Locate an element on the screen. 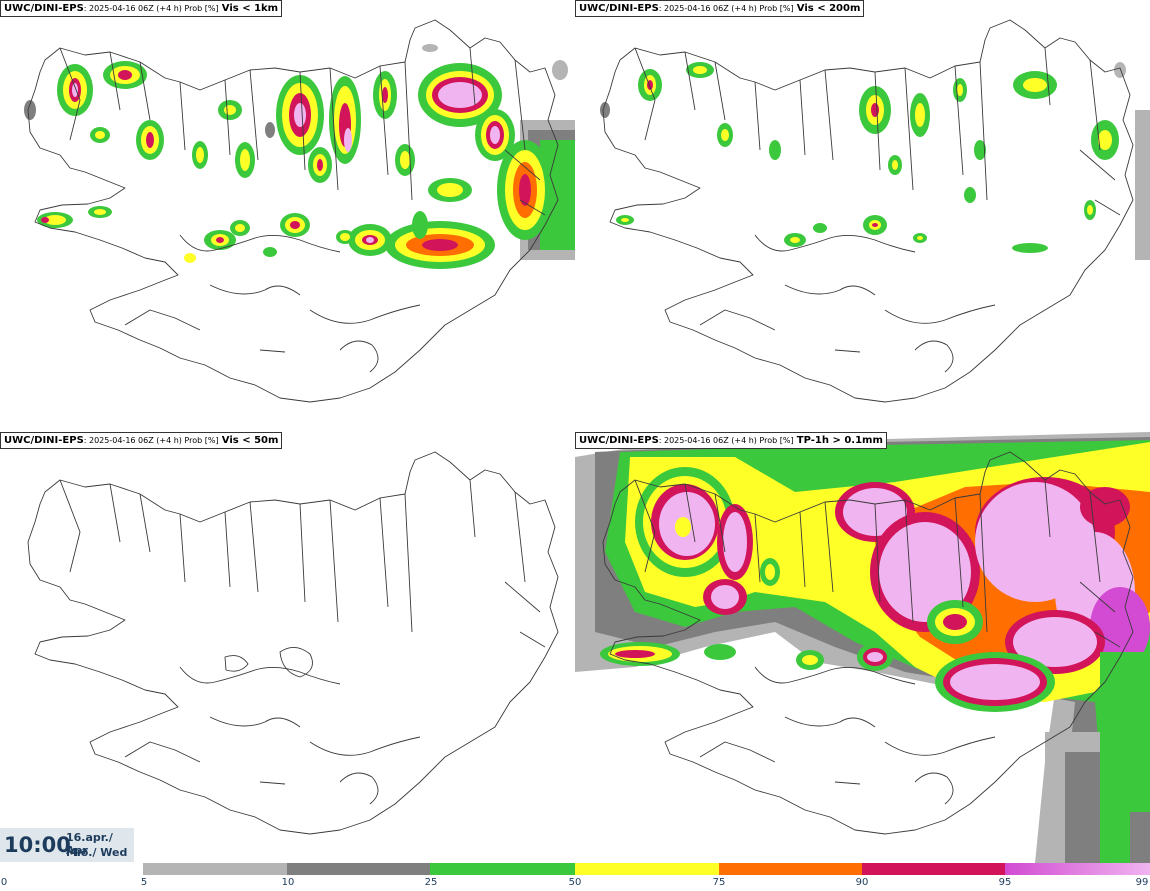 This screenshot has height=891, width=1150. title-variable: Vis < 50m is located at coordinates (250, 440).